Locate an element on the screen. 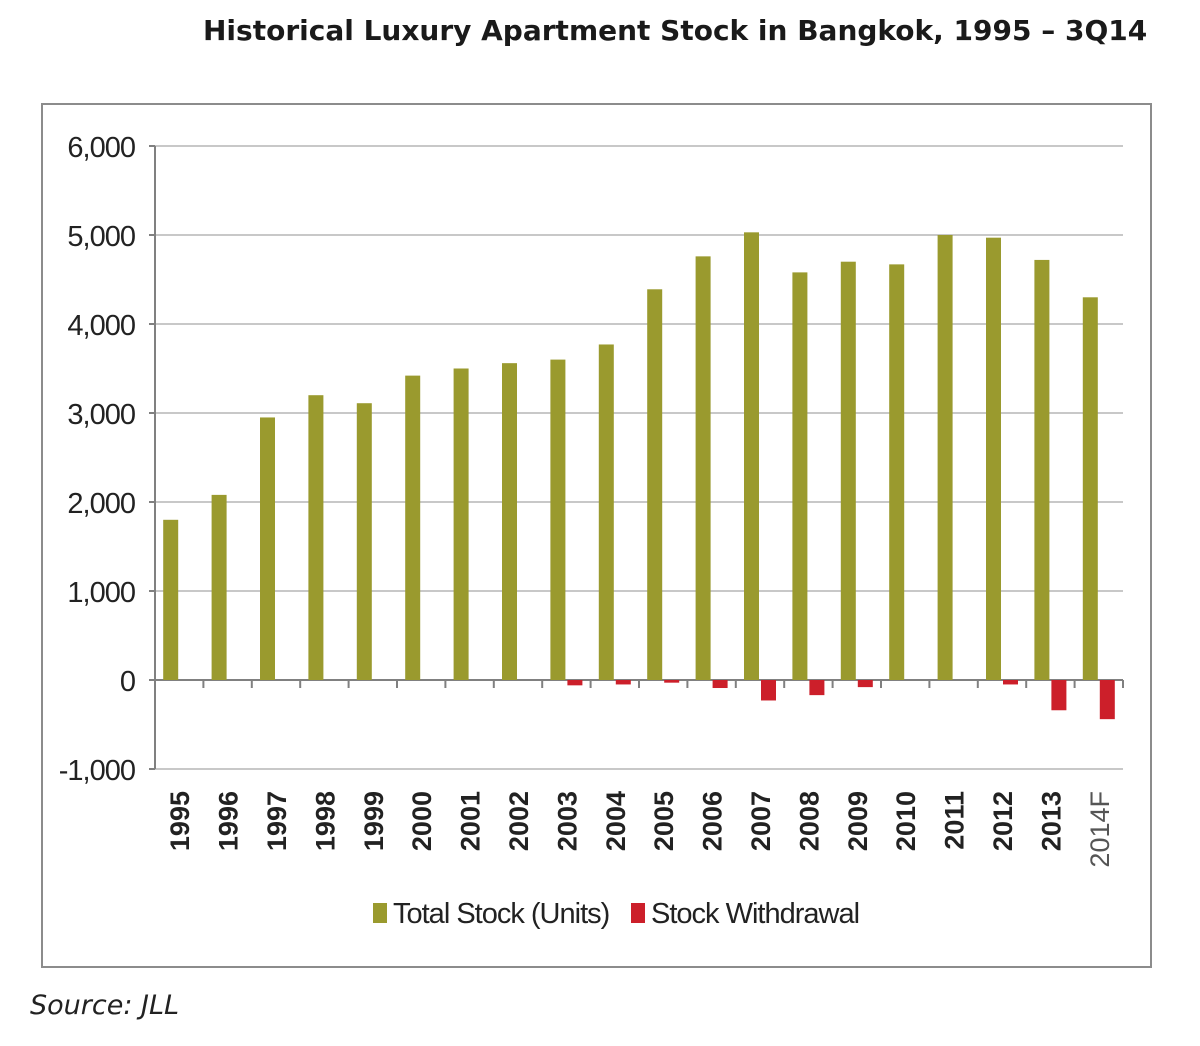 The height and width of the screenshot is (1046, 1200). y-tick-label: 0 is located at coordinates (127, 682).